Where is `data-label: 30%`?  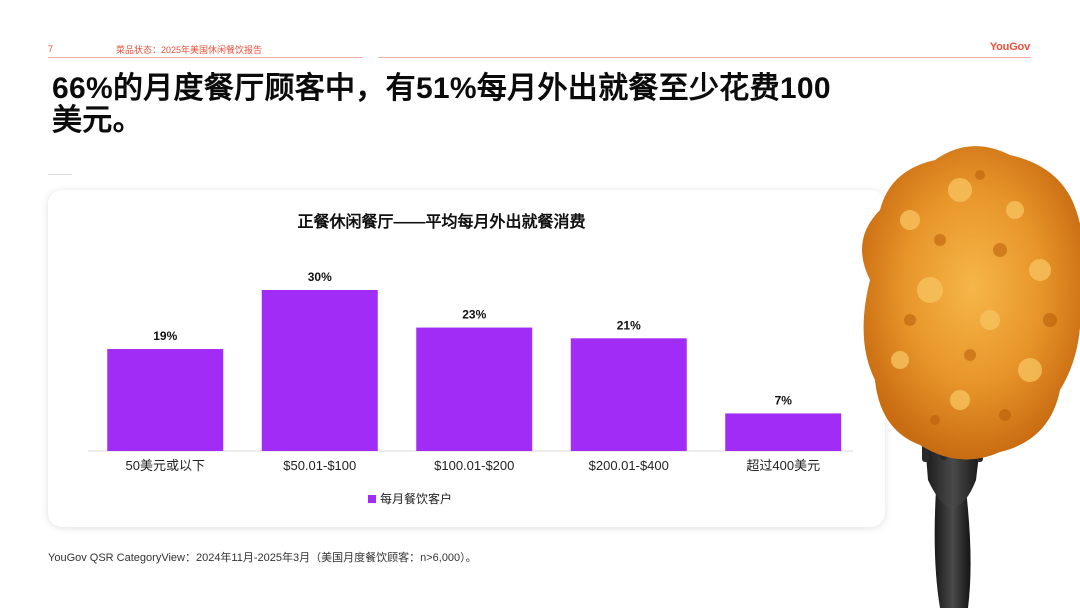 data-label: 30% is located at coordinates (320, 277).